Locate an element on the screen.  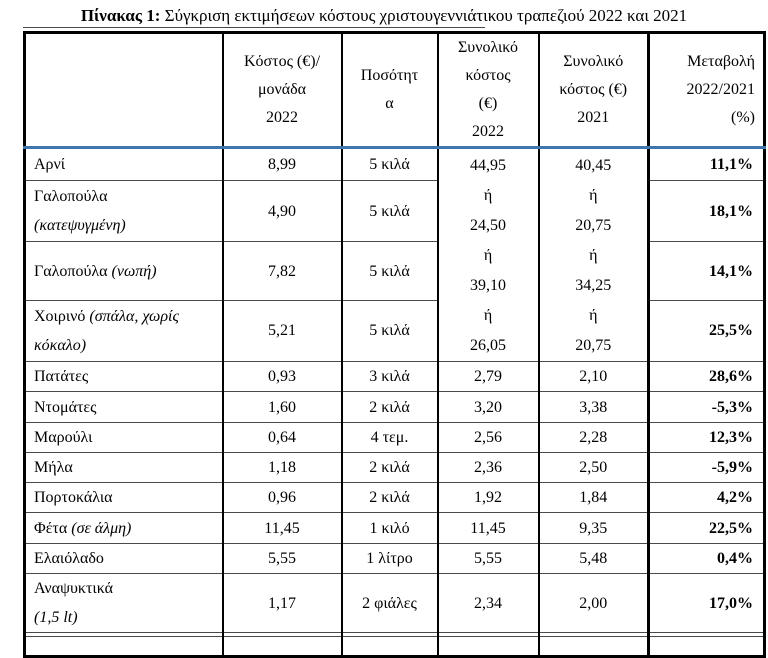
total-2021-cell: 2,00 is located at coordinates (593, 603).